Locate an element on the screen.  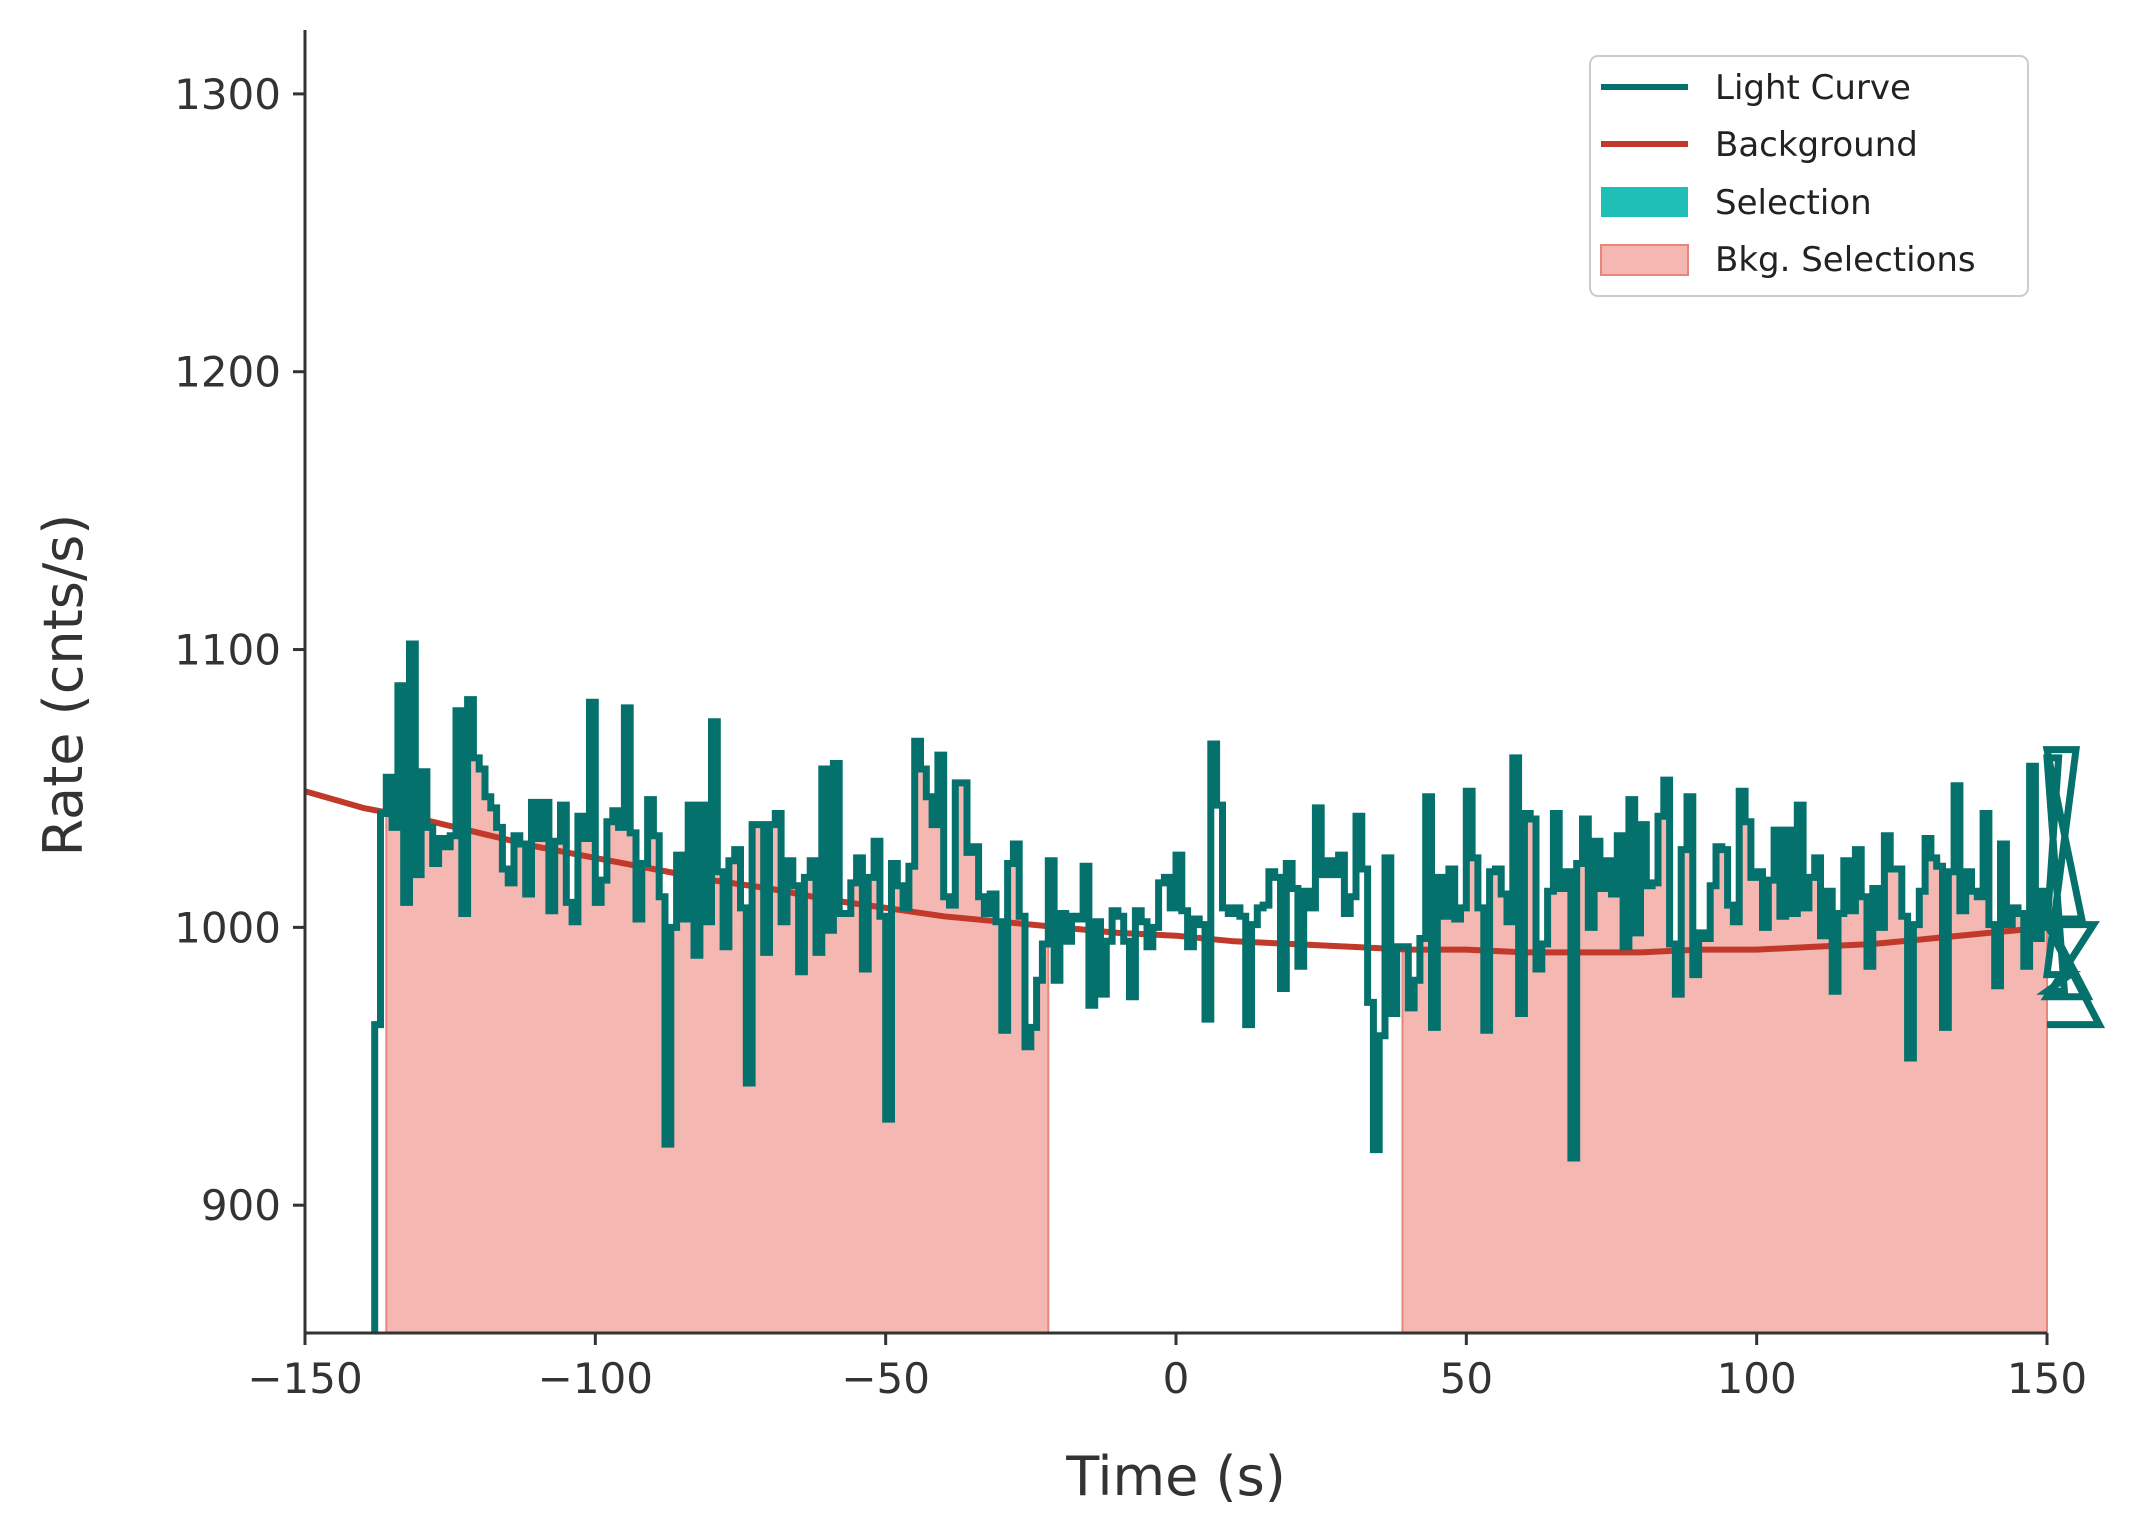
legend-item-light-curve: Light Curve is located at coordinates (1756, 88).